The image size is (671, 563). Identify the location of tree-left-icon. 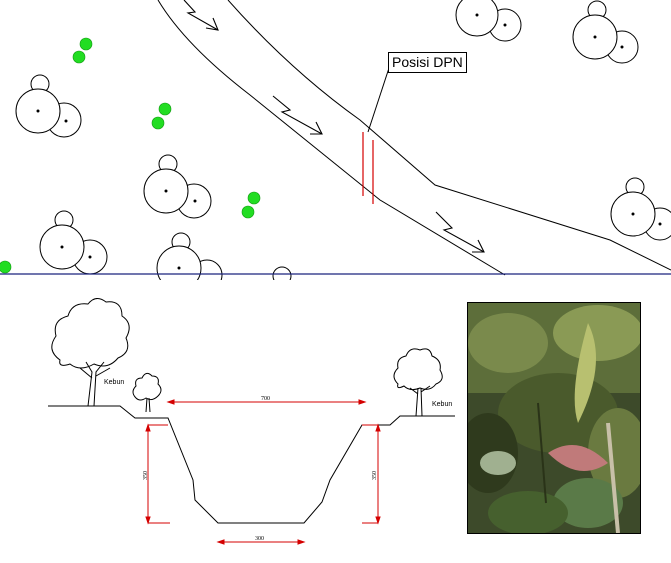
(90, 352).